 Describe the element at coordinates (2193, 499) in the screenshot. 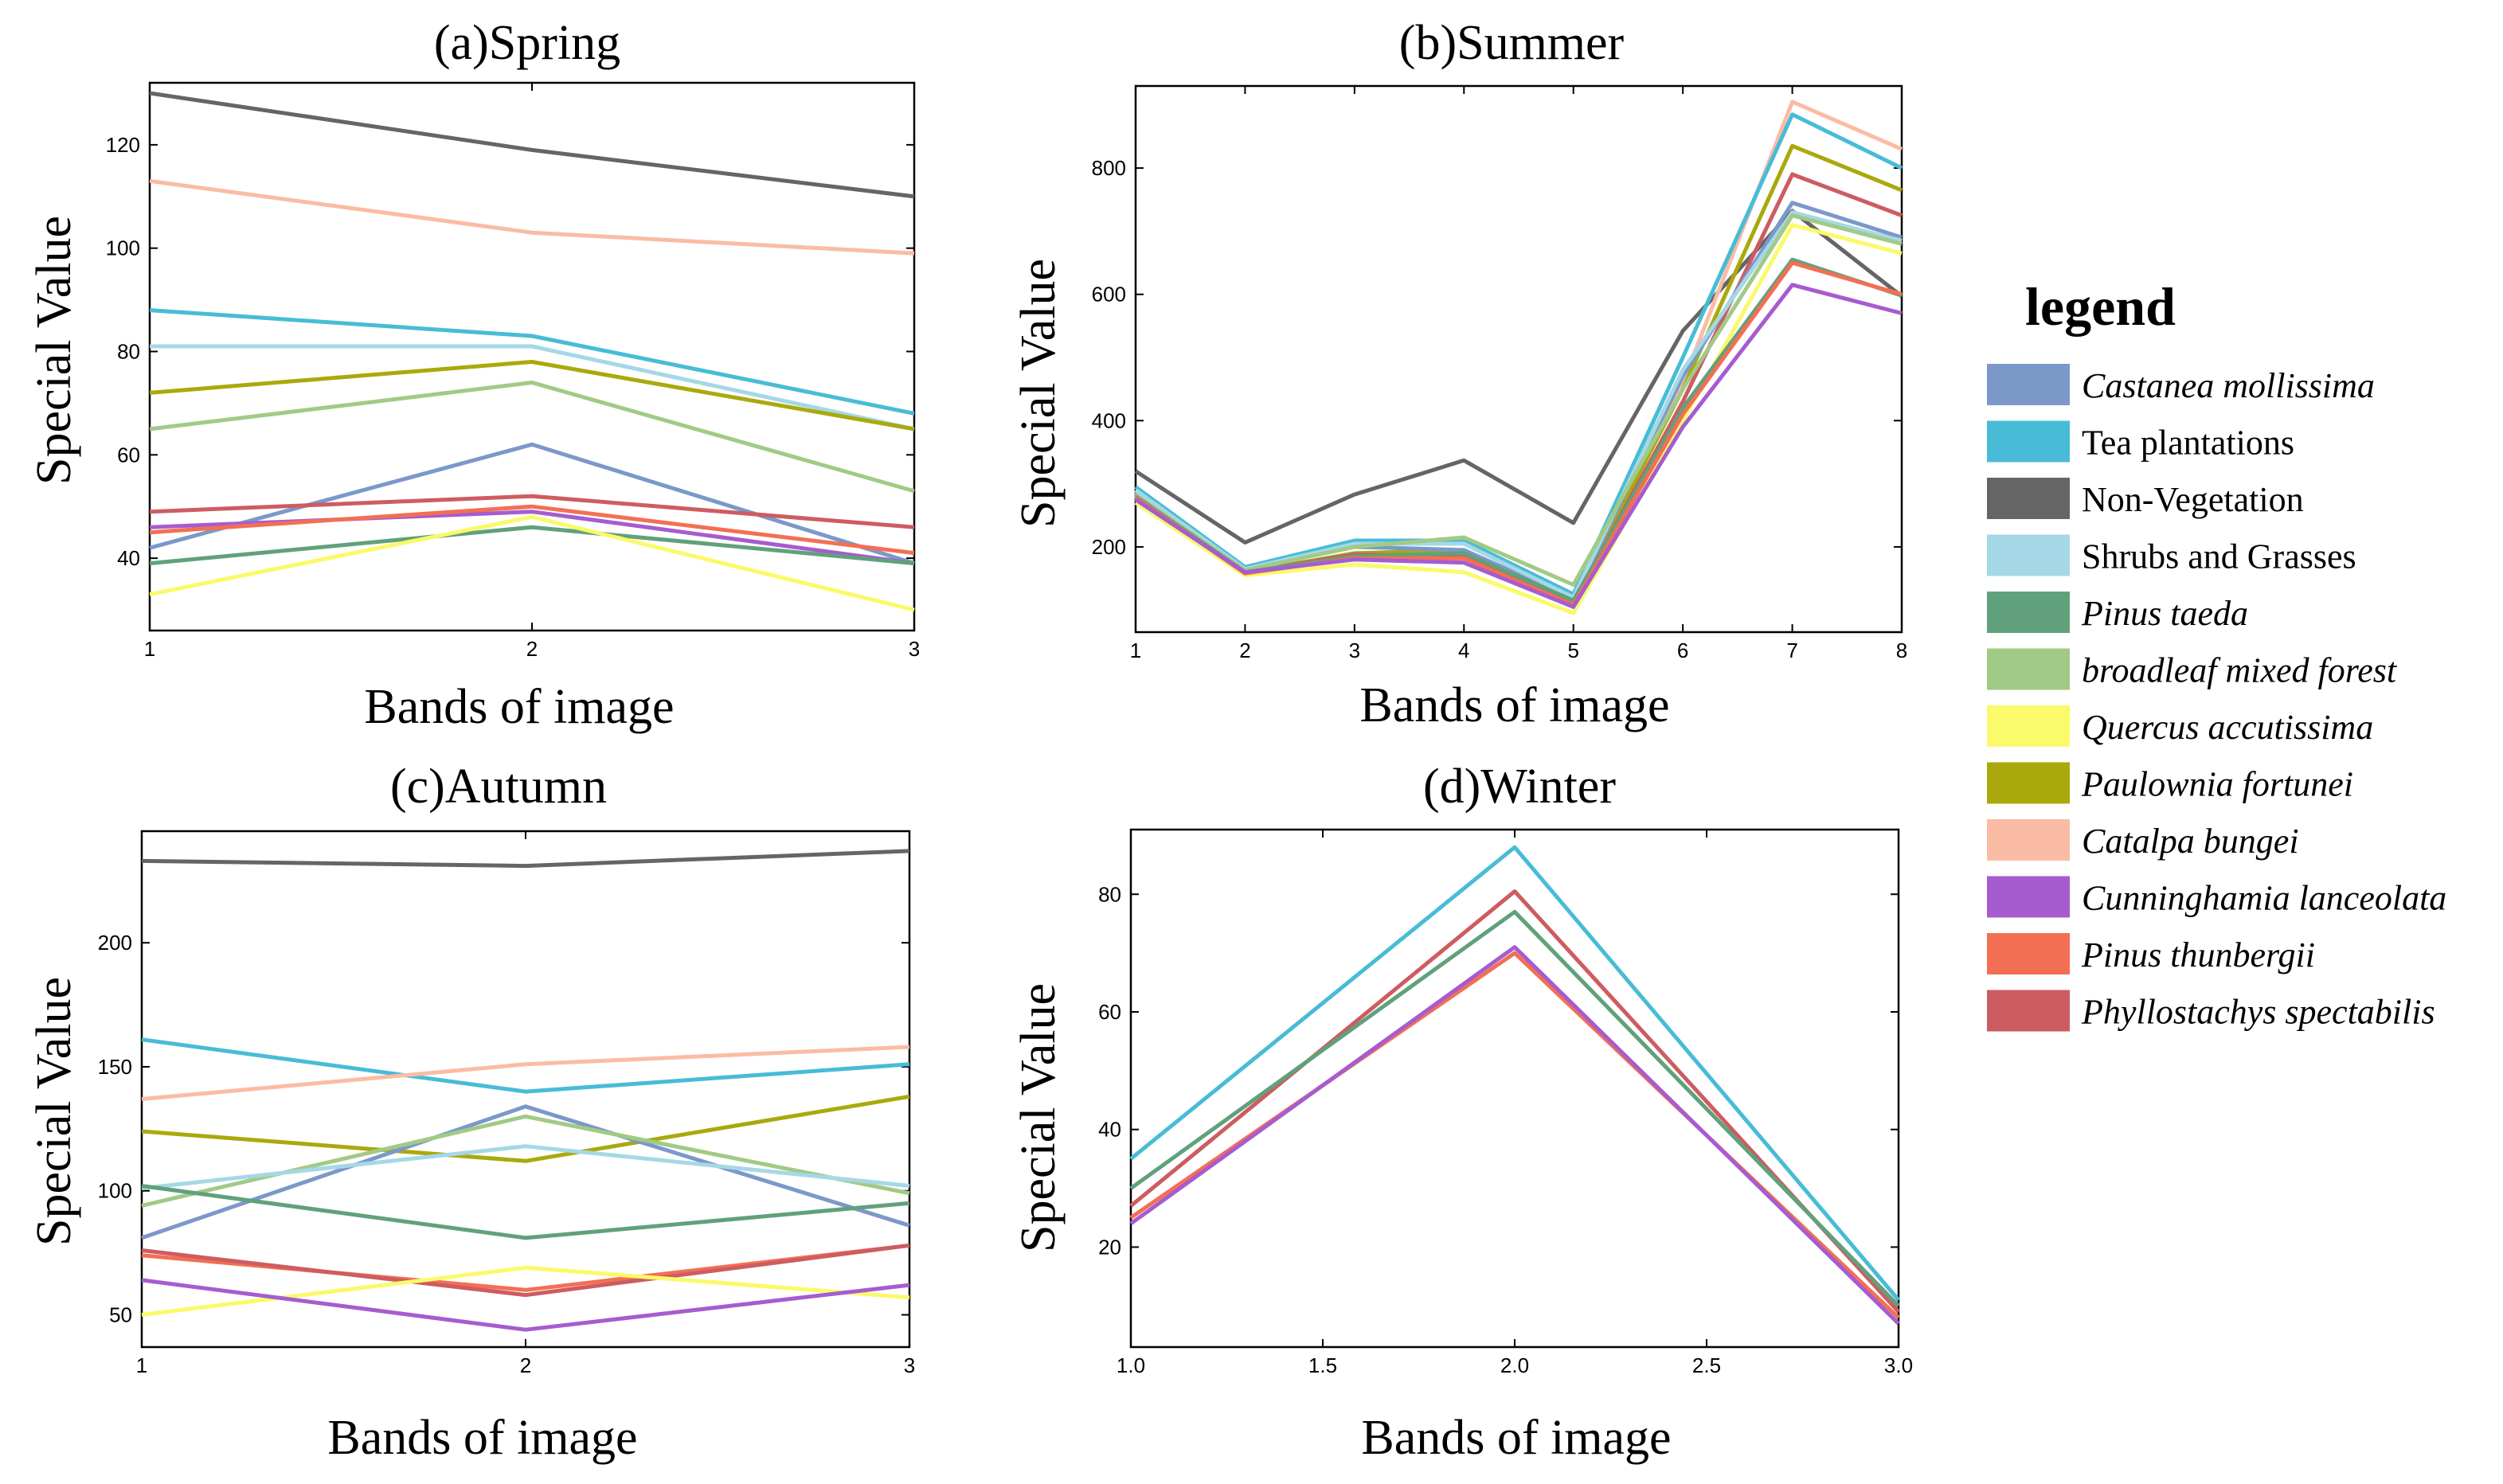

I see `legend-label-non-vegetation: Non-Vegetation` at that location.